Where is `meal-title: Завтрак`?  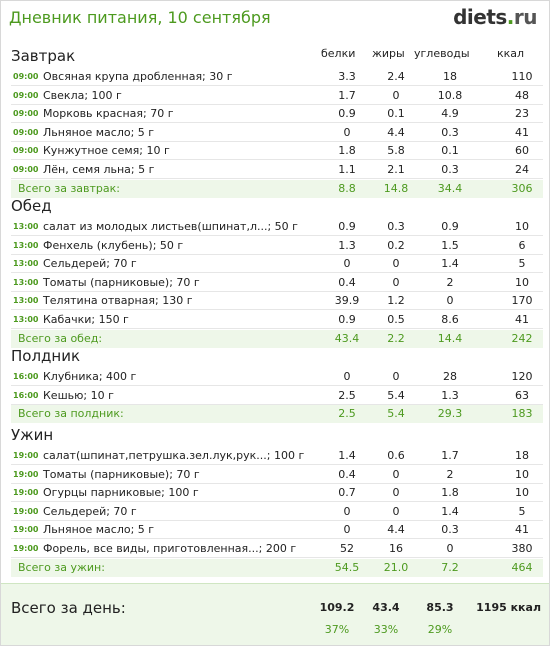
meal-title: Завтрак is located at coordinates (43, 56).